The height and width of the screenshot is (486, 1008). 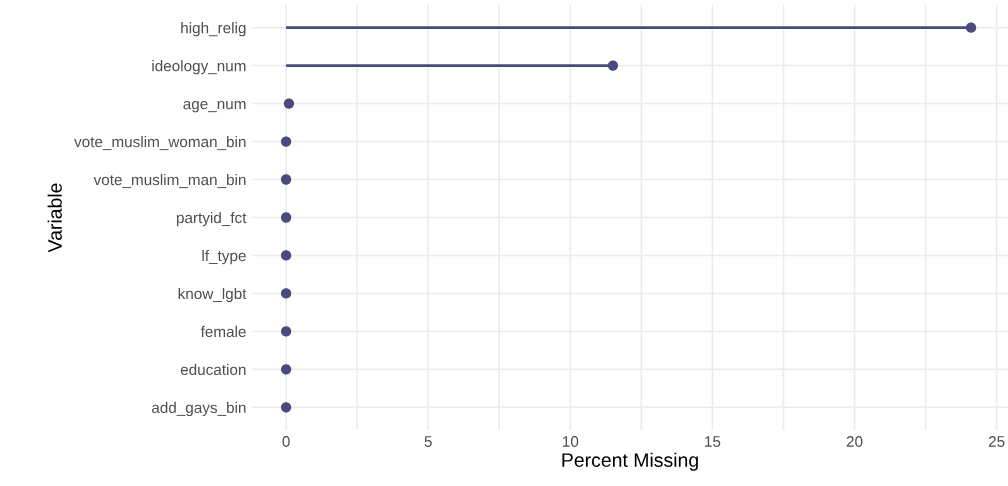 What do you see at coordinates (224, 257) in the screenshot?
I see `y-tick-label: lf_type` at bounding box center [224, 257].